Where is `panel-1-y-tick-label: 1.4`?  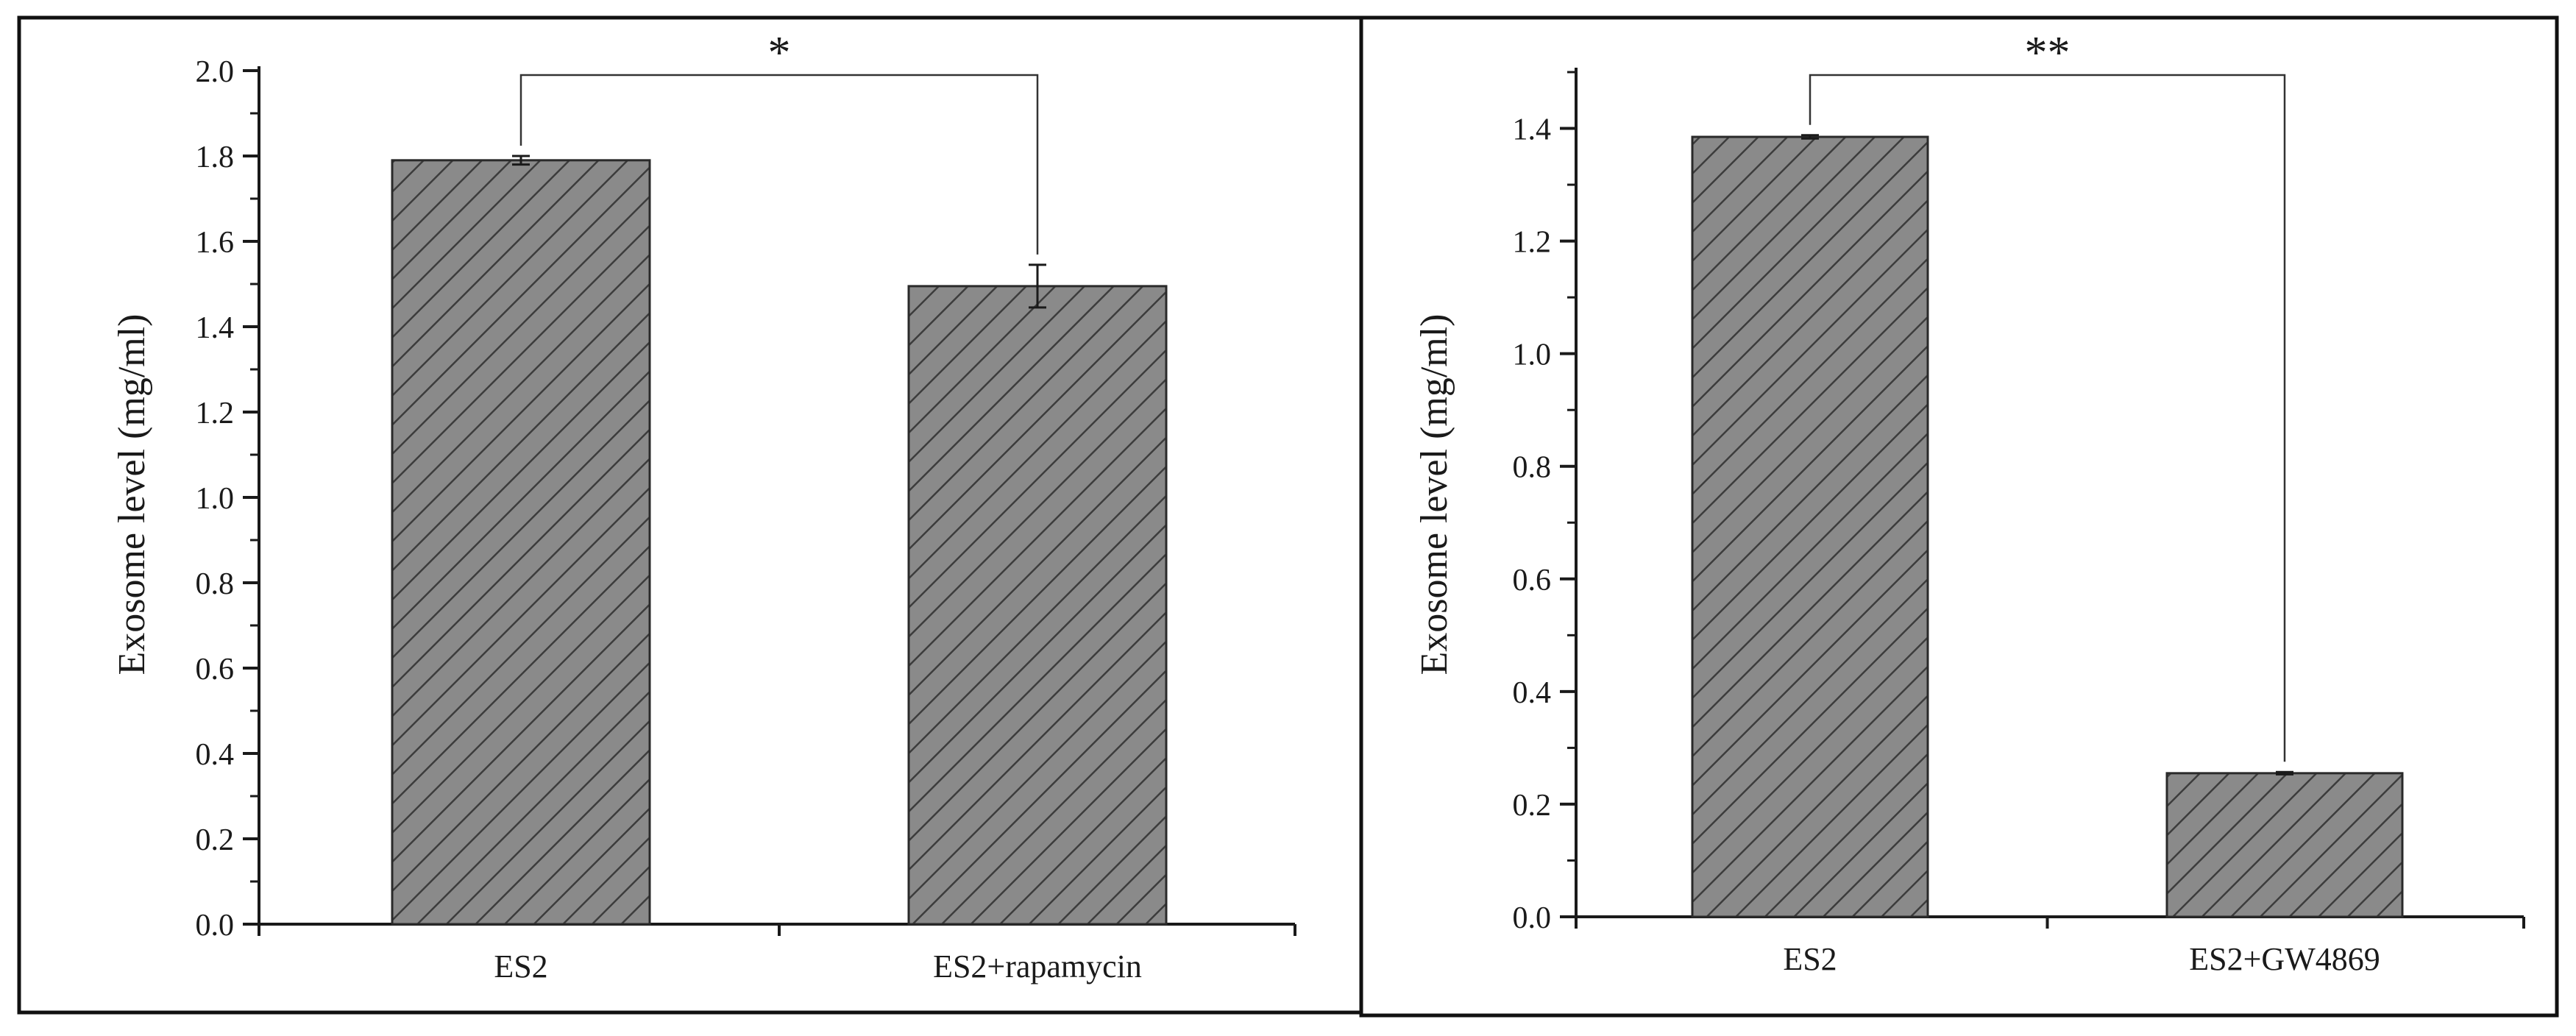 panel-1-y-tick-label: 1.4 is located at coordinates (215, 328).